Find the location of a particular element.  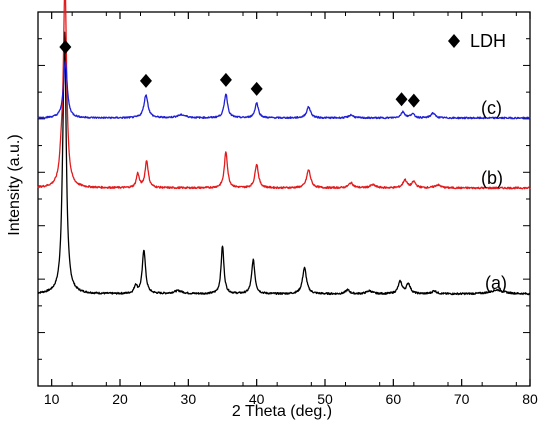

curve-label-3: (c) is located at coordinates (491, 108).